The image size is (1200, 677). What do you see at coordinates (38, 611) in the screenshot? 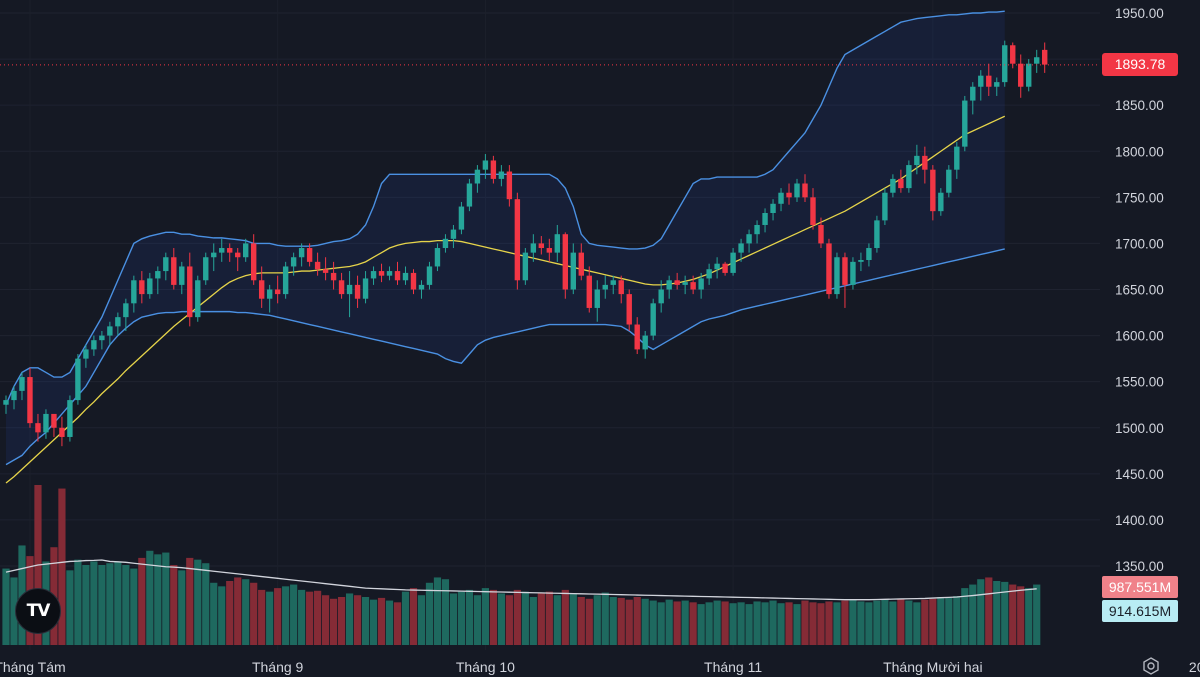
I see `tradingview-logo: TV` at bounding box center [38, 611].